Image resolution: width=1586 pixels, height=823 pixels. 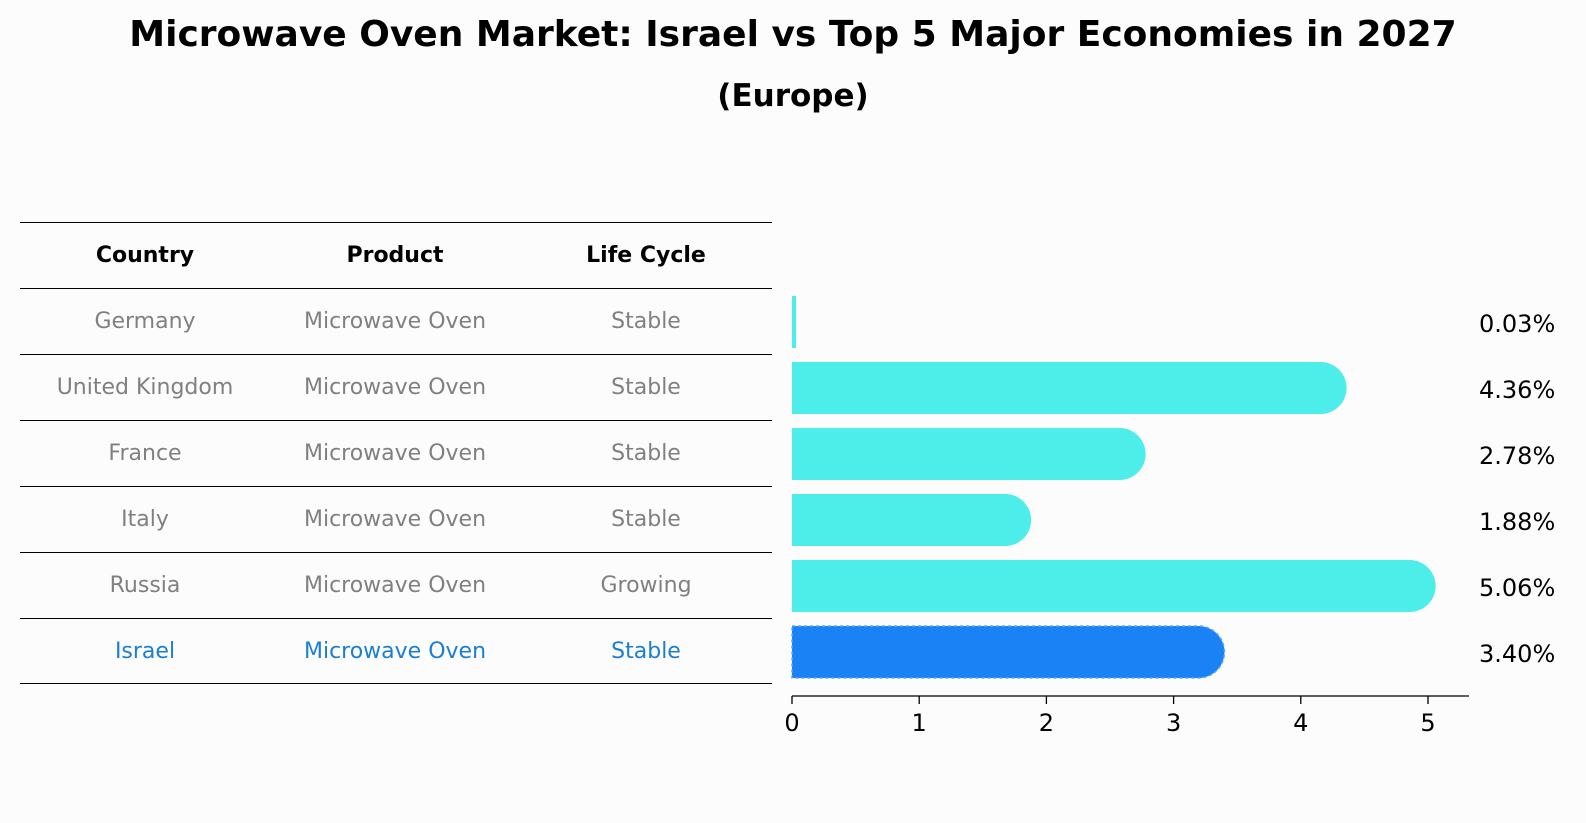 What do you see at coordinates (646, 585) in the screenshot?
I see `life-cycle-cell: Growing` at bounding box center [646, 585].